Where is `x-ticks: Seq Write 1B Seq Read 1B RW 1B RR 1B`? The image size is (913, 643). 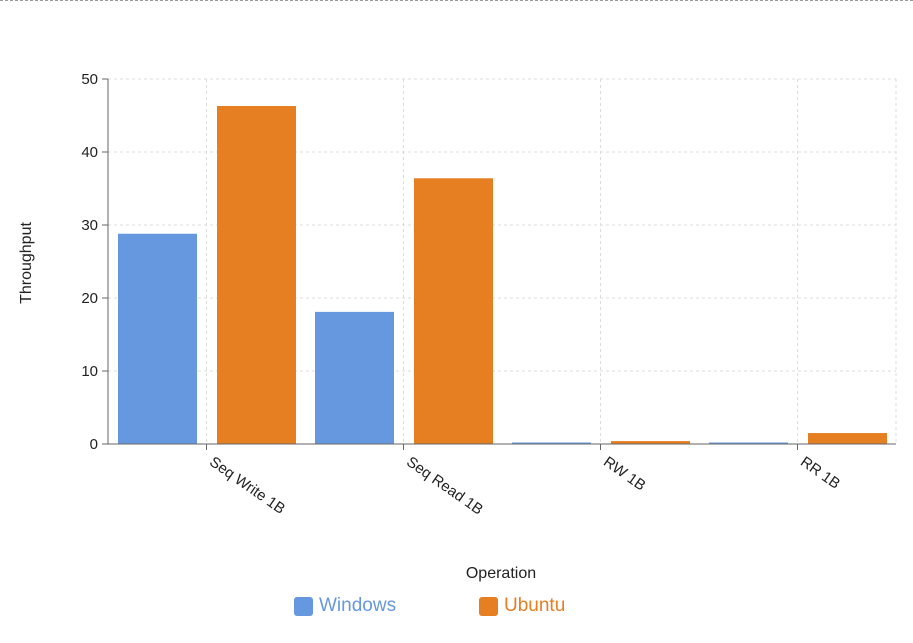
x-ticks: Seq Write 1B Seq Read 1B RW 1B RR 1B is located at coordinates (524, 481).